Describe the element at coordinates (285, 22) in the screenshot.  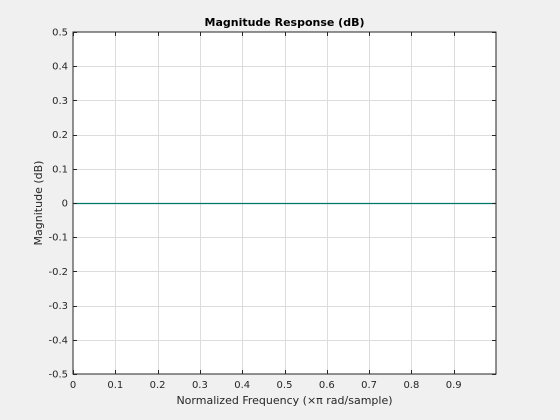
I see `chart-title: Magnitude Response (dB)` at that location.